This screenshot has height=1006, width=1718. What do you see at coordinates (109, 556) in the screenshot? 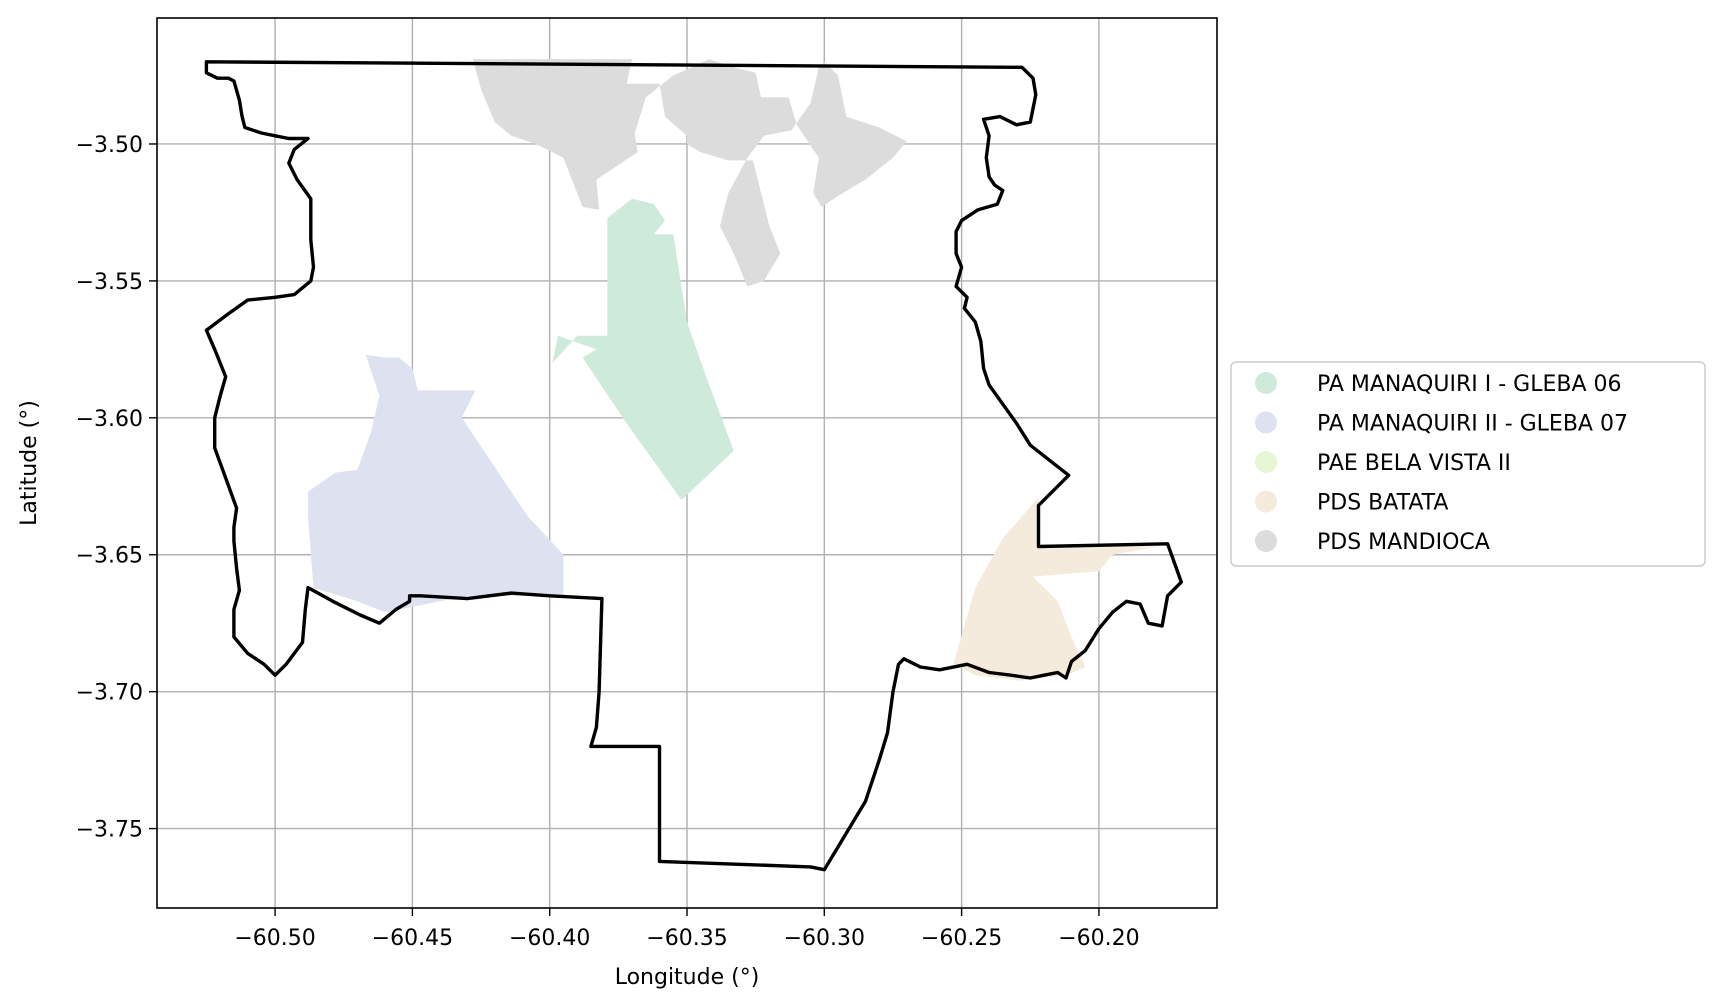
I see `y-tick-label: −3.65` at bounding box center [109, 556].